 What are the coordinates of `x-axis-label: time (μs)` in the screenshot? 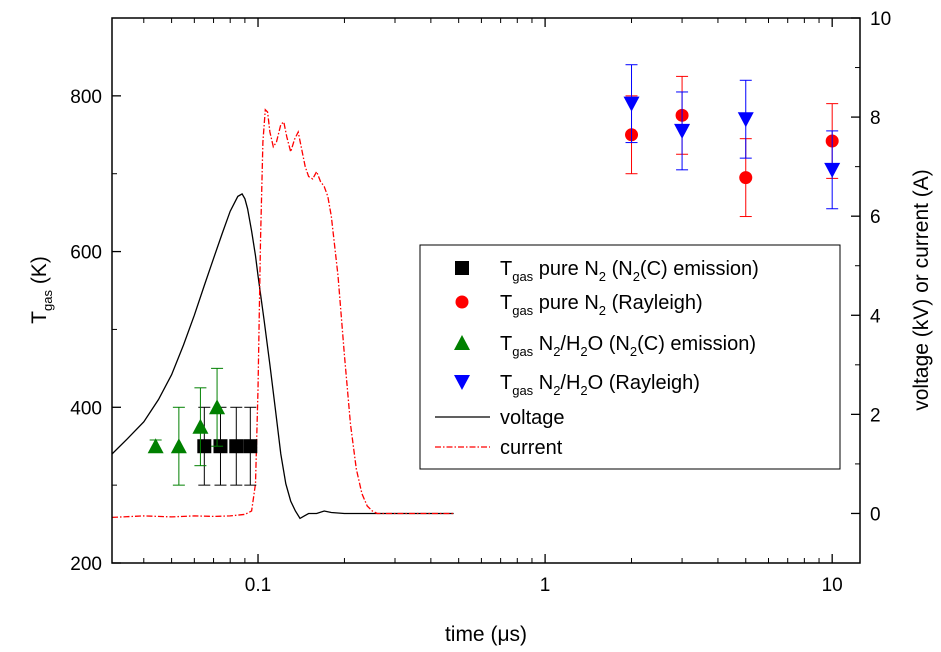 It's located at (486, 634).